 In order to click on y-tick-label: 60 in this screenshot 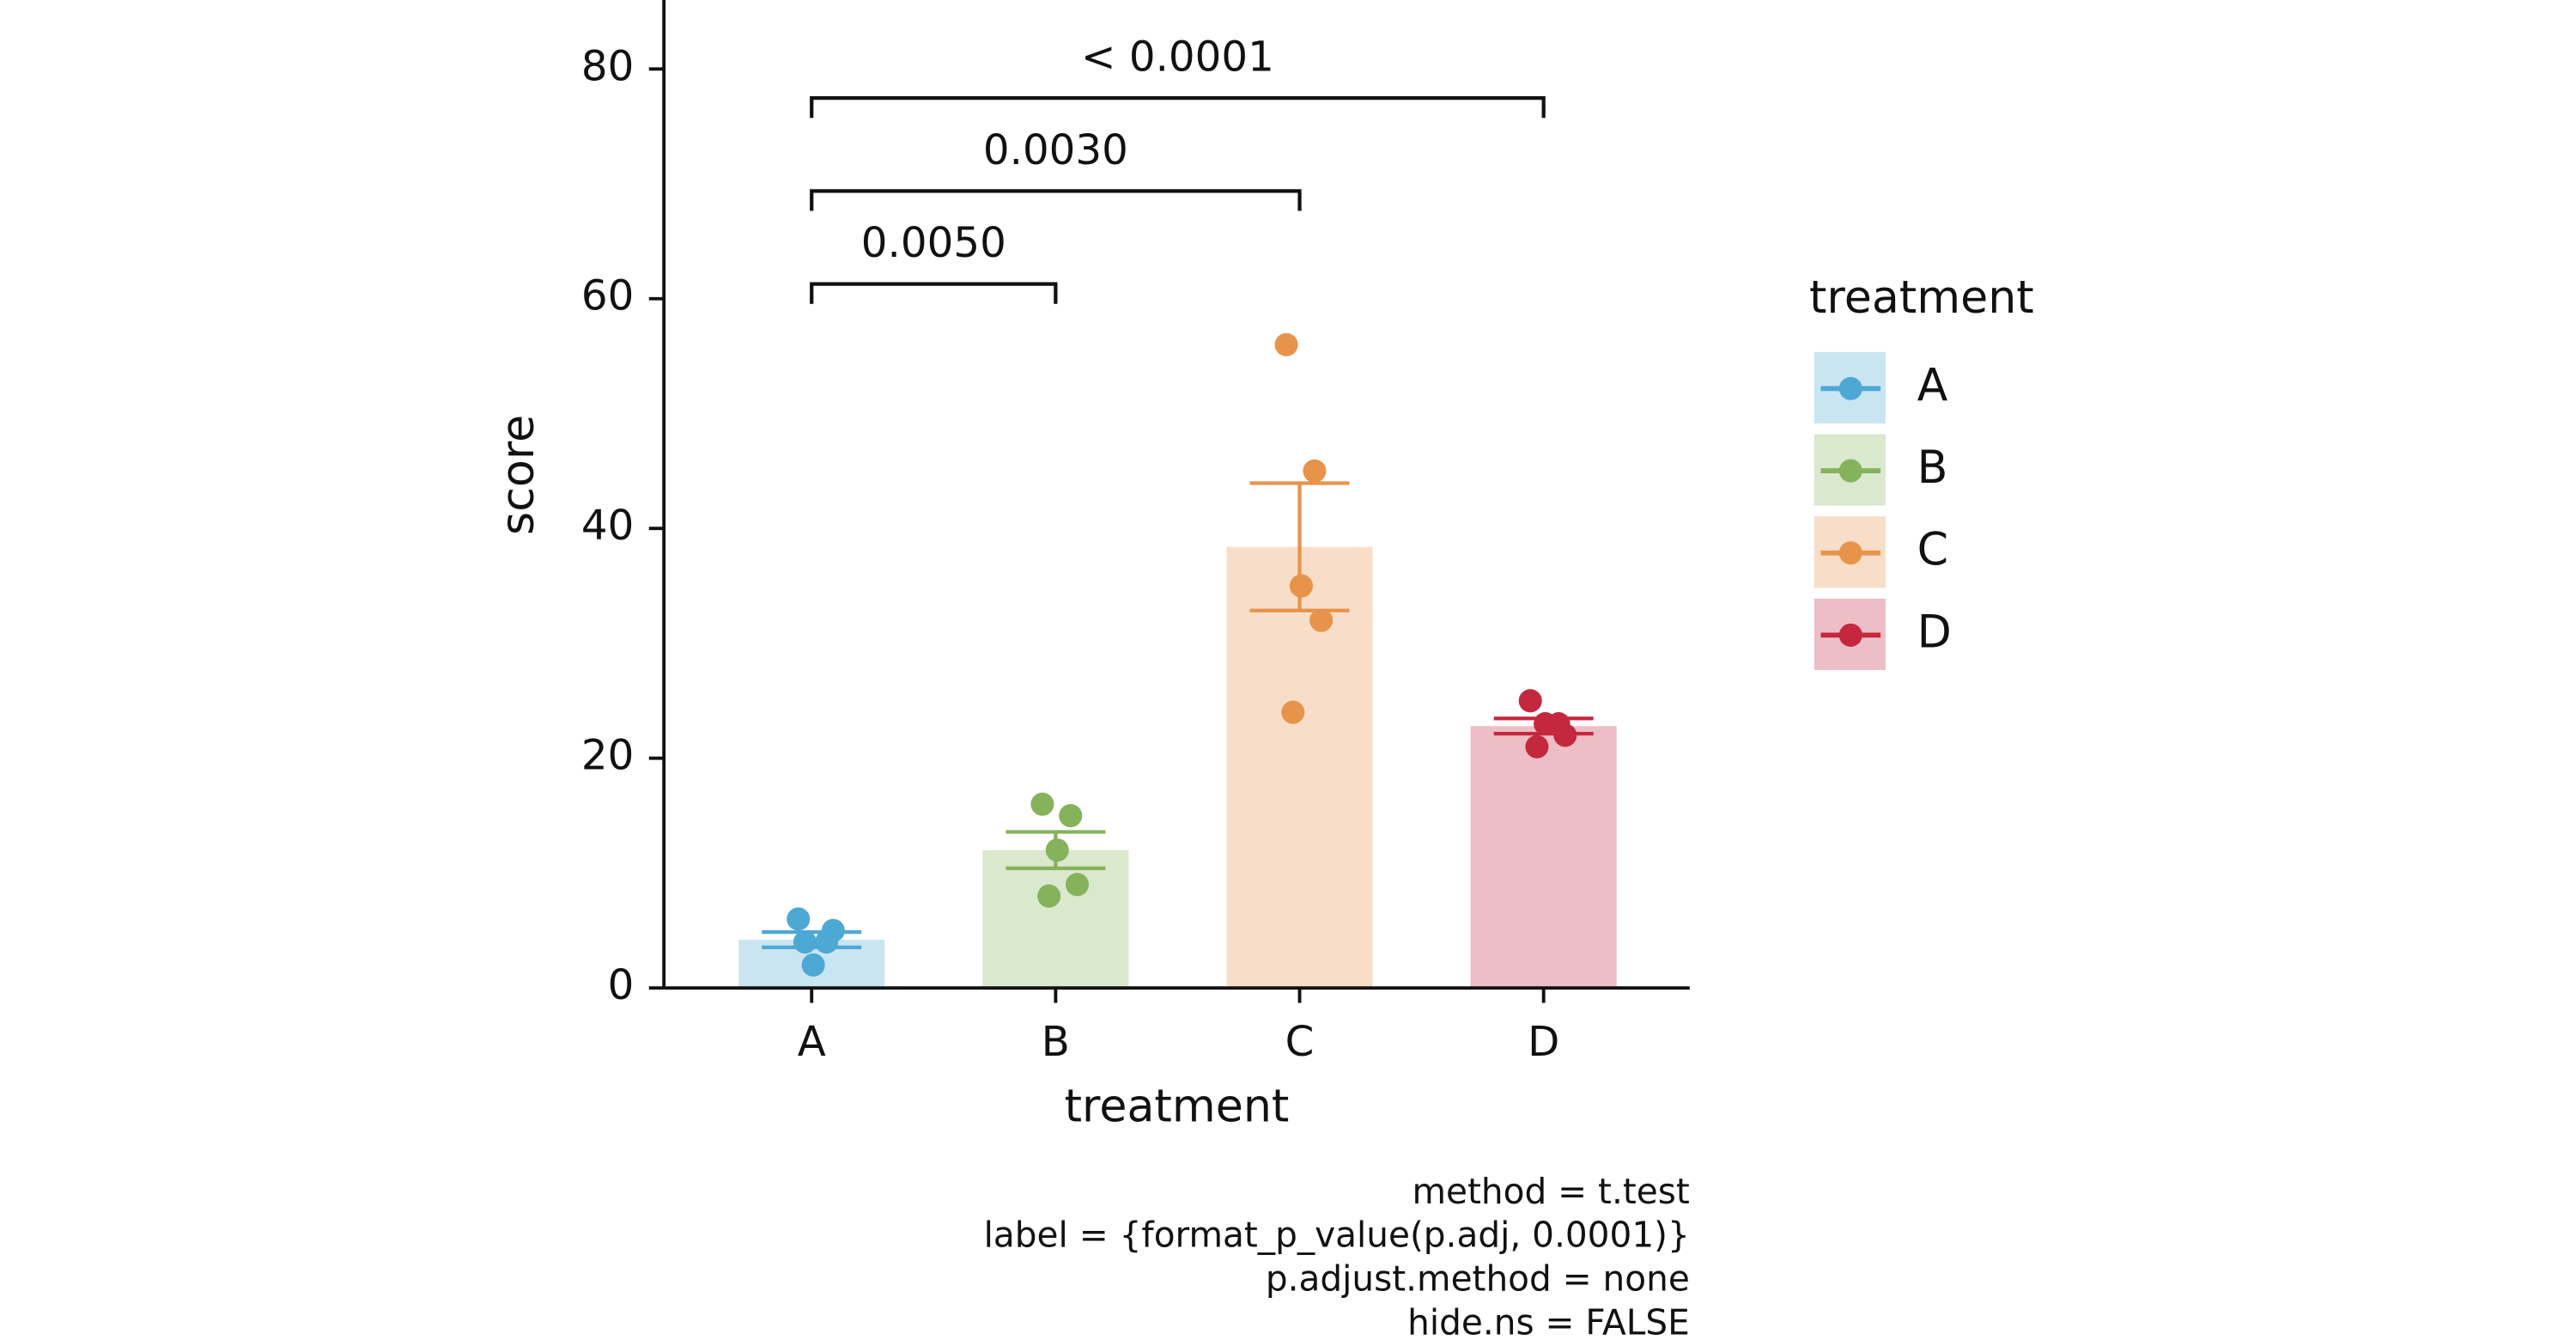, I will do `click(607, 296)`.